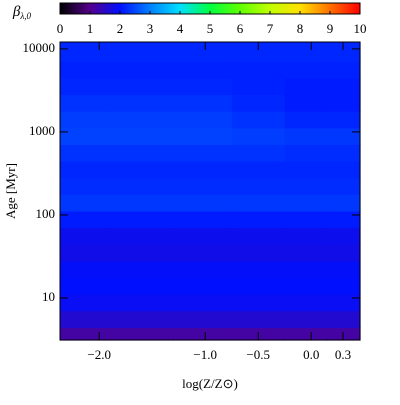  What do you see at coordinates (343, 354) in the screenshot?
I see `x-tick-label: 0.3` at bounding box center [343, 354].